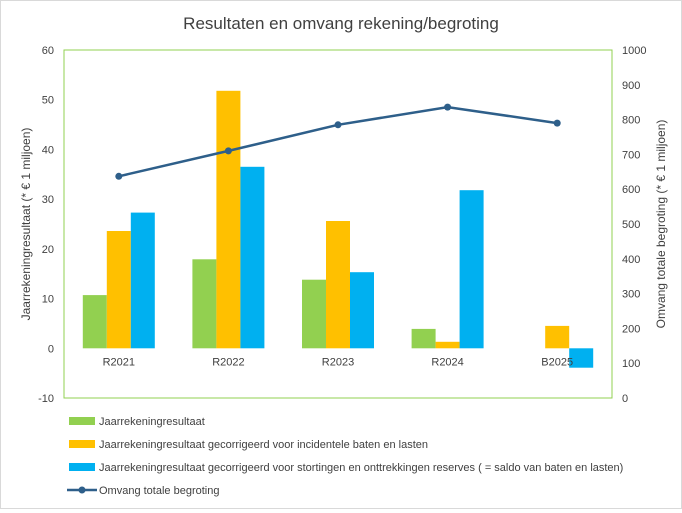 The height and width of the screenshot is (513, 682). What do you see at coordinates (581, 358) in the screenshot?
I see `bar-3-B2025` at bounding box center [581, 358].